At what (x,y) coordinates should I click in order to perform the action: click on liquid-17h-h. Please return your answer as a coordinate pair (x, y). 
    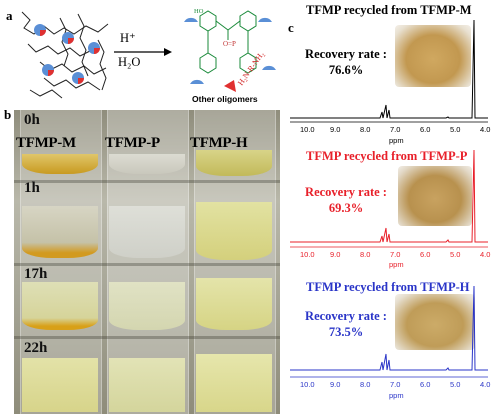
    Looking at the image, I should click on (234, 304).